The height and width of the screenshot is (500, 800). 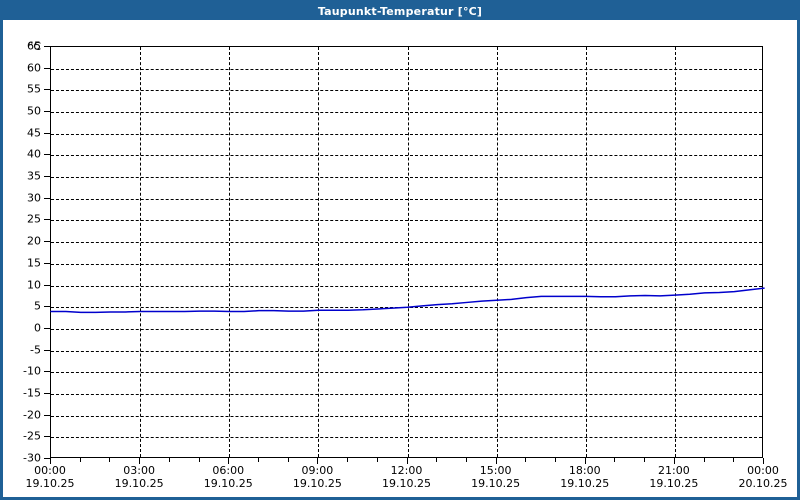 I want to click on y-axis-tick-label: -30, so click(x=32, y=458).